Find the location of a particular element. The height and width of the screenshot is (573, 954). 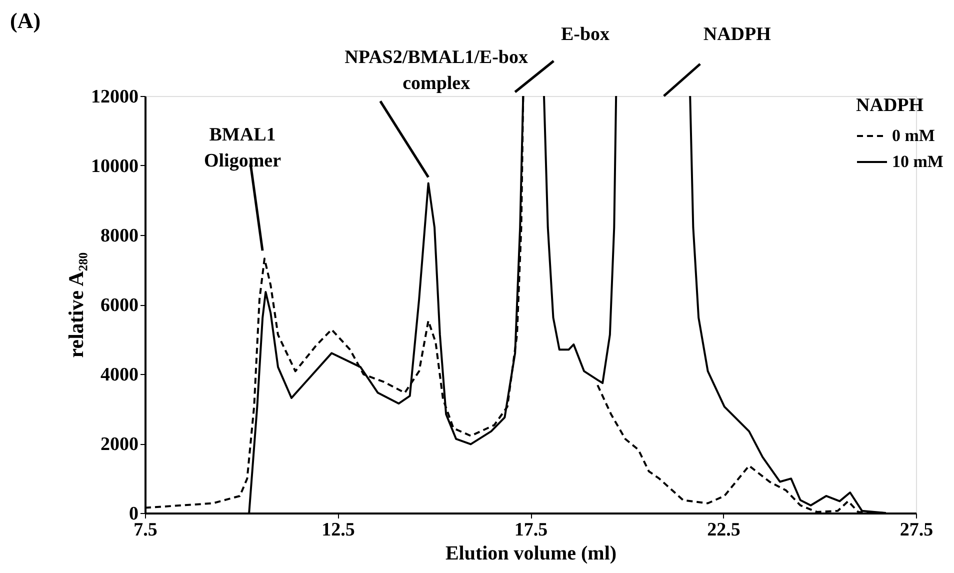

y-tick-label: 12000 is located at coordinates (114, 97).